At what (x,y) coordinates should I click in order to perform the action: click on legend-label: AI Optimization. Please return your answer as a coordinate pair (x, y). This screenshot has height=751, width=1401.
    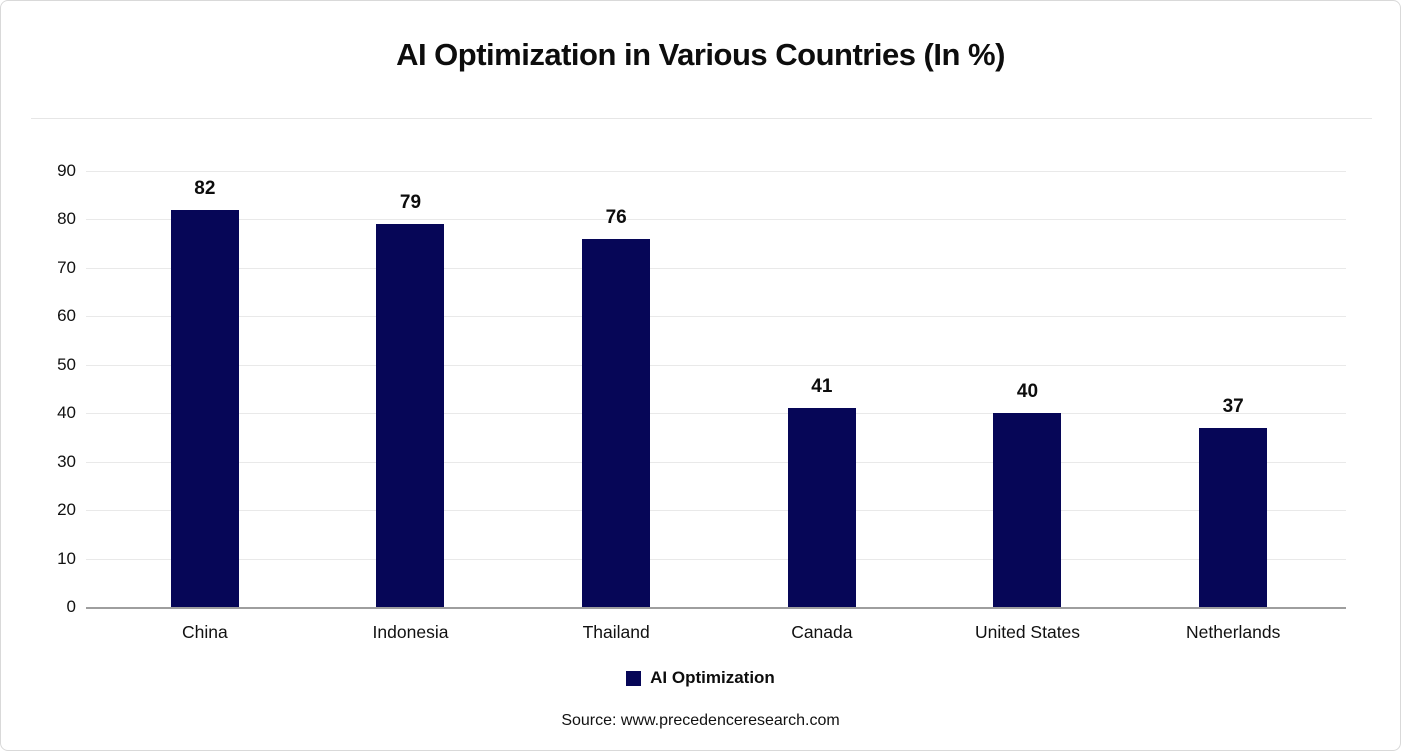
    Looking at the image, I should click on (712, 677).